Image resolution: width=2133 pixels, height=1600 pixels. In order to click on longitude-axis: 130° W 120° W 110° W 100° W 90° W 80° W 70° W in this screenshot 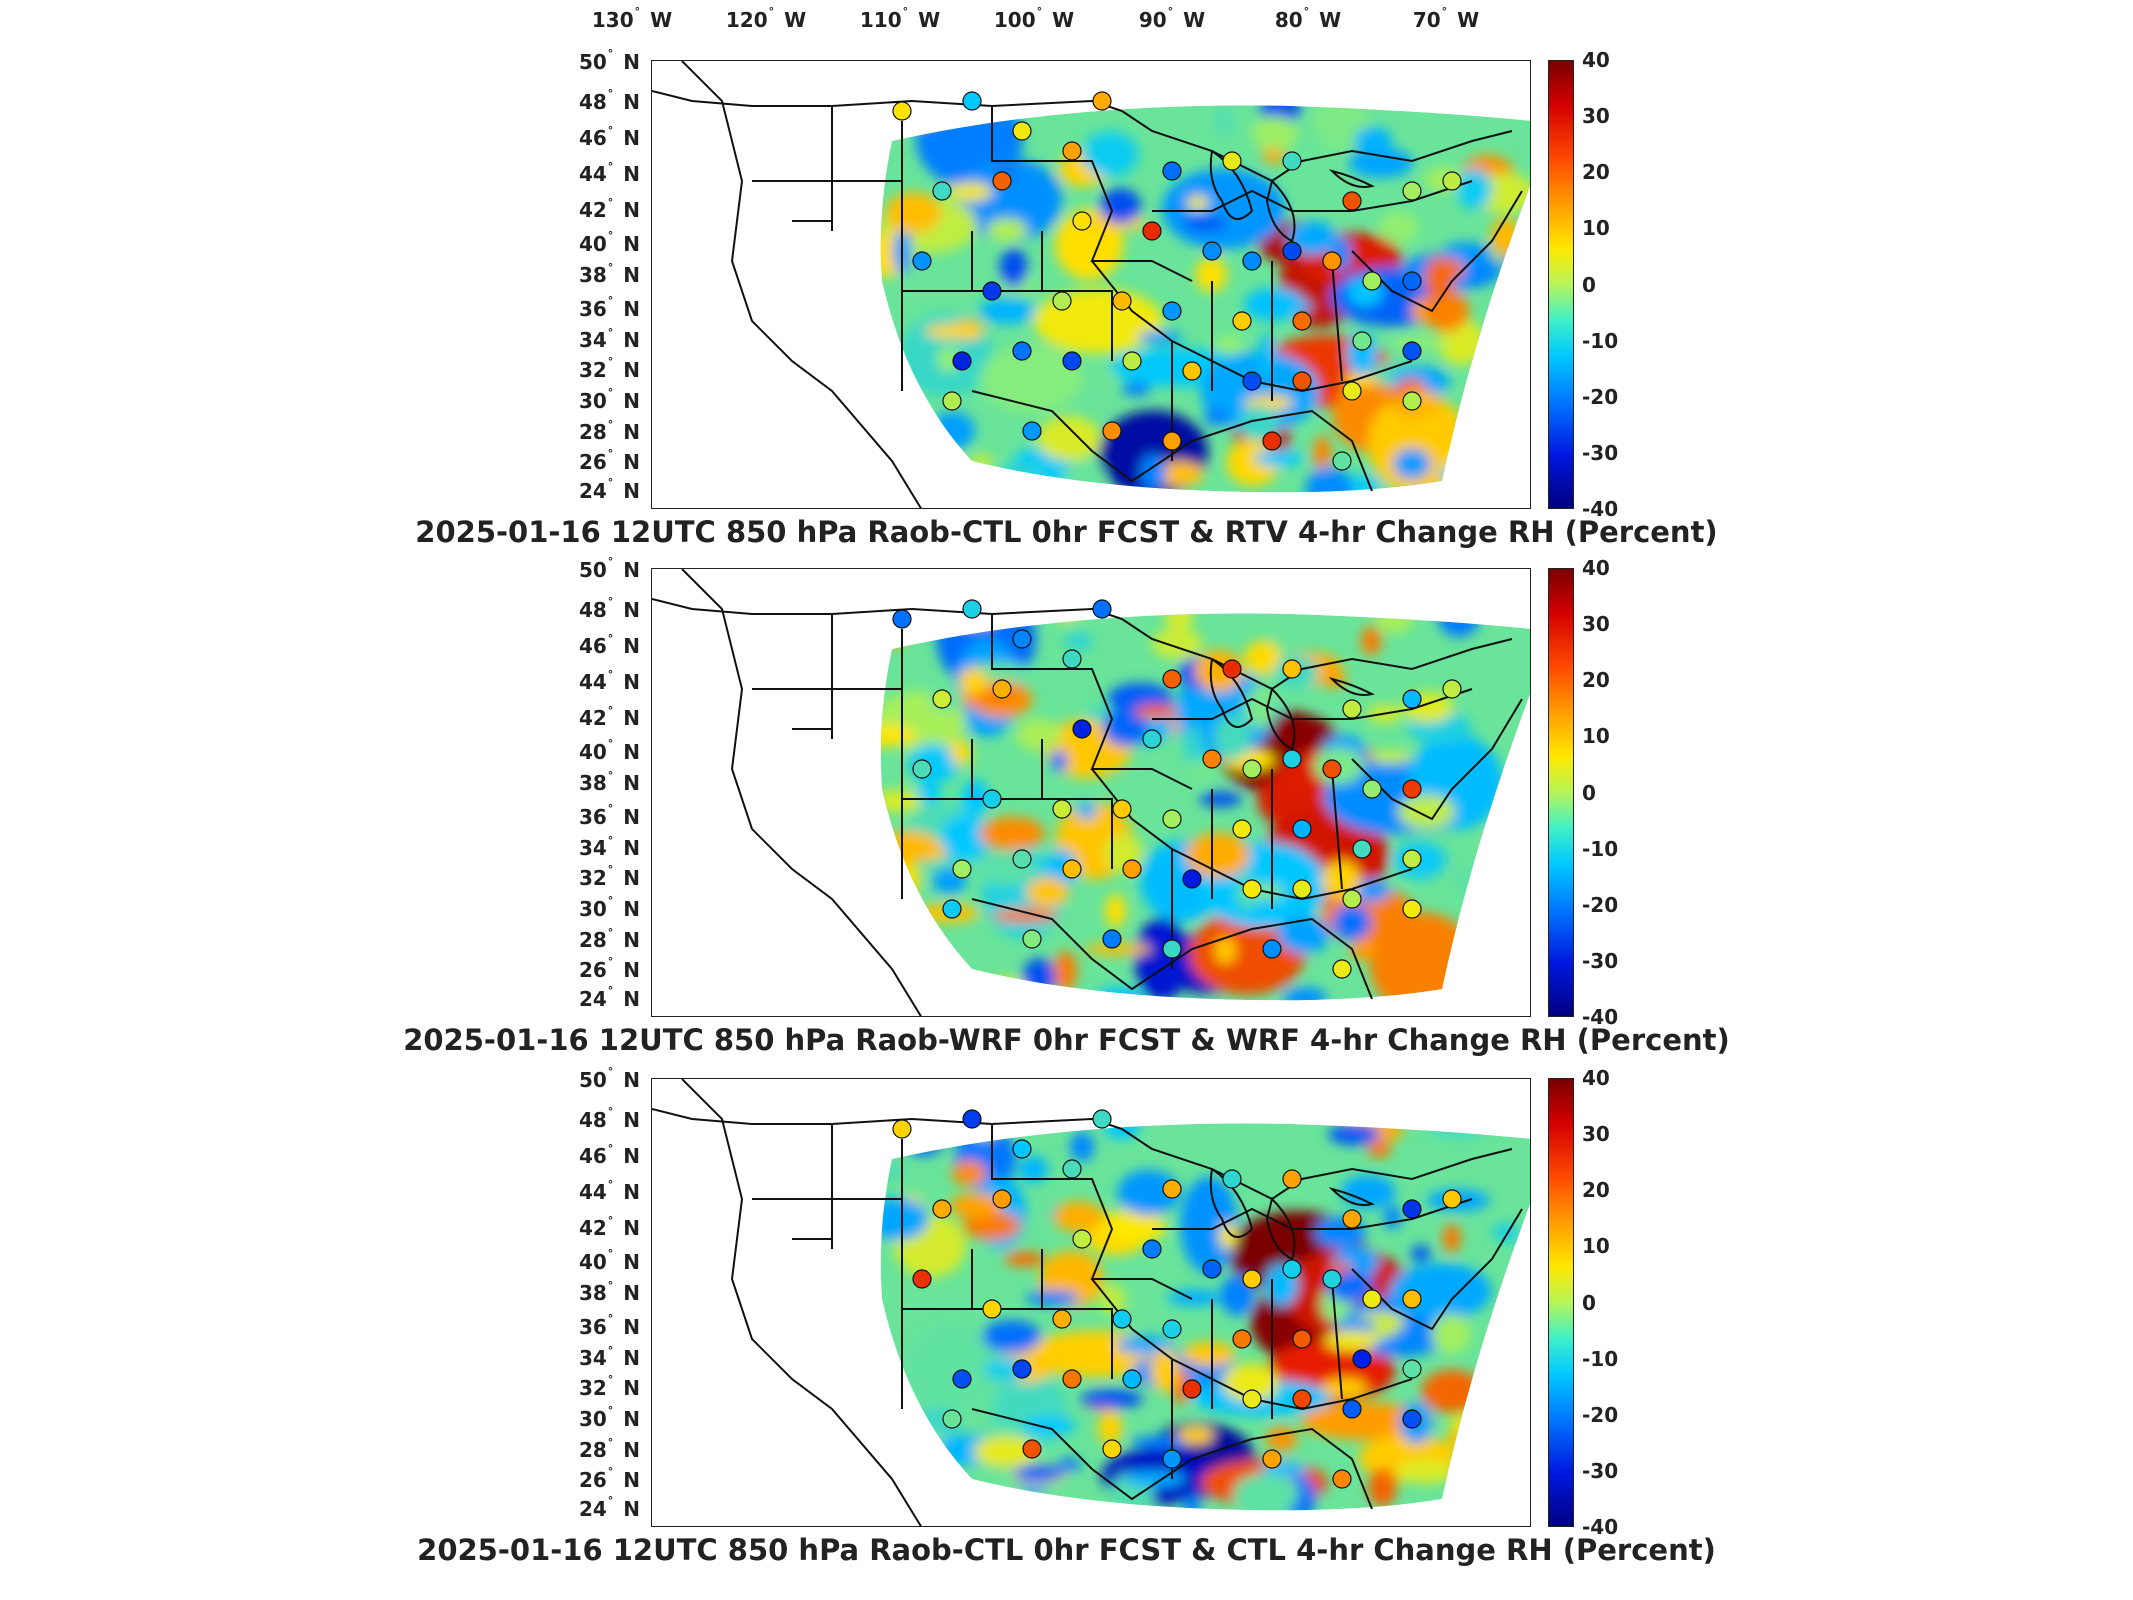, I will do `click(1066, 20)`.